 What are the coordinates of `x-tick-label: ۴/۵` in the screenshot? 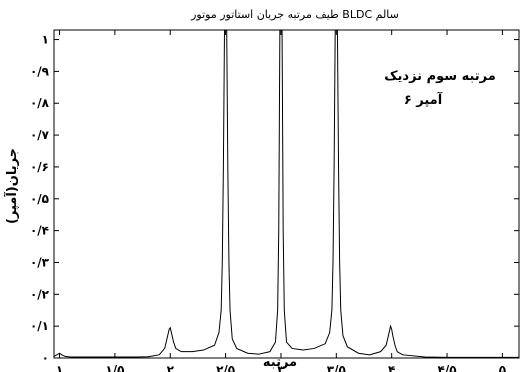 It's located at (447, 367).